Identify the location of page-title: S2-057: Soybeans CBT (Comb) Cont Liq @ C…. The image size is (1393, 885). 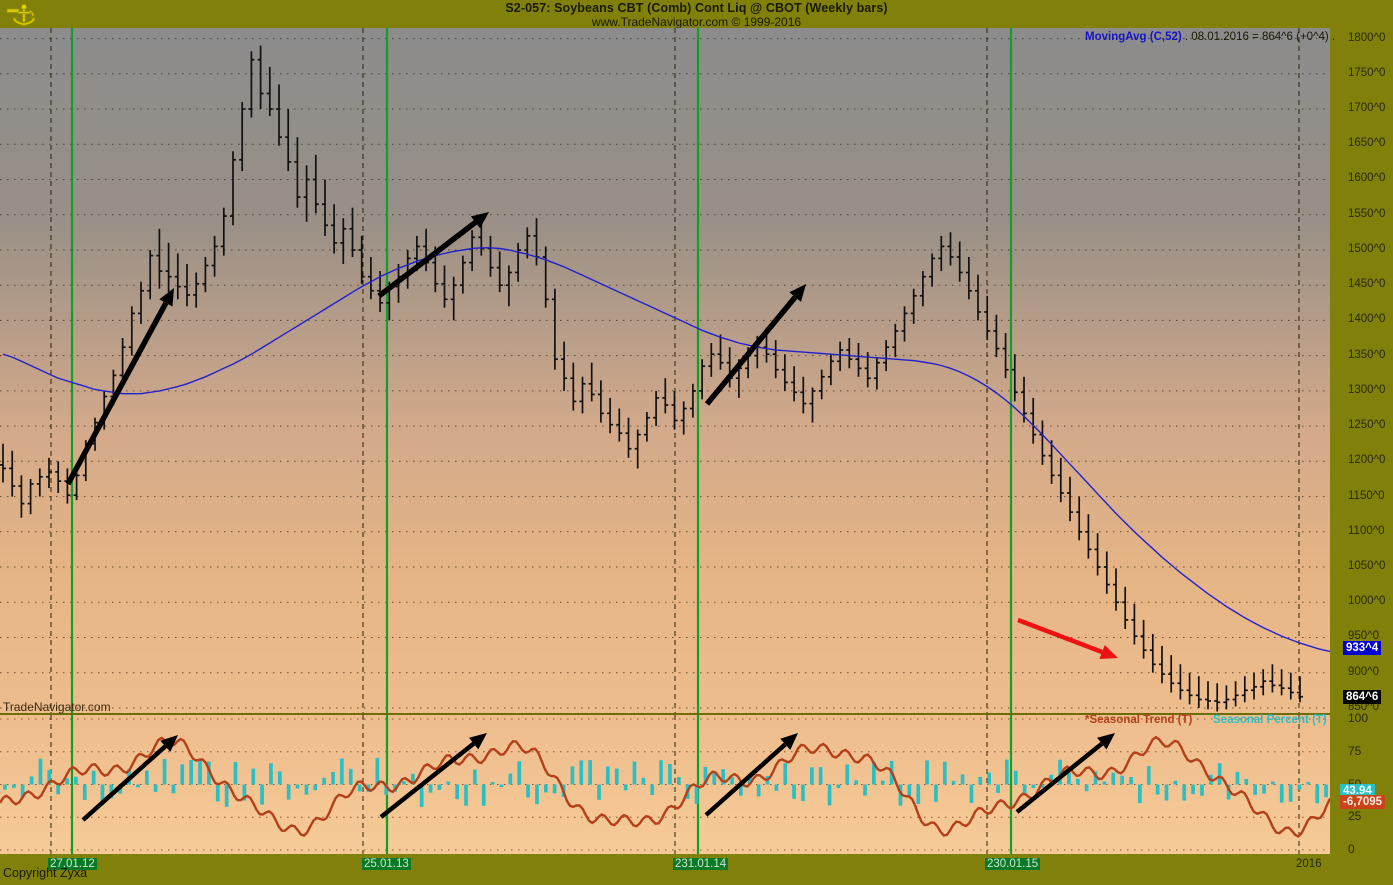
(696, 8).